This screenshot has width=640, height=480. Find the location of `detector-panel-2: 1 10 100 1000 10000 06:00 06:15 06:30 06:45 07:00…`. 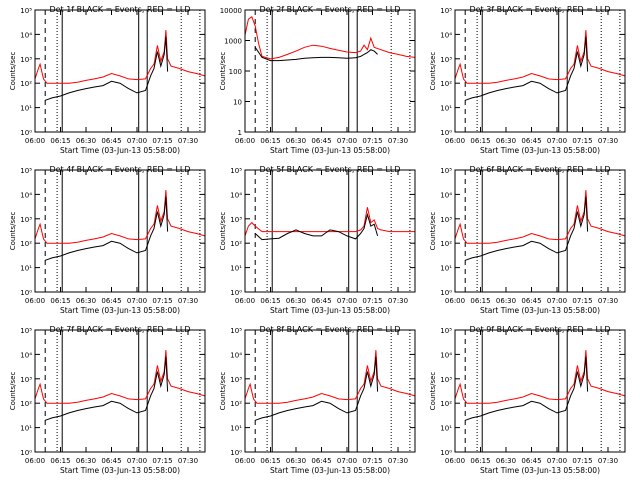

detector-panel-2: 1 10 100 1000 10000 06:00 06:15 06:30 06:45 07:00… is located at coordinates (317, 80).